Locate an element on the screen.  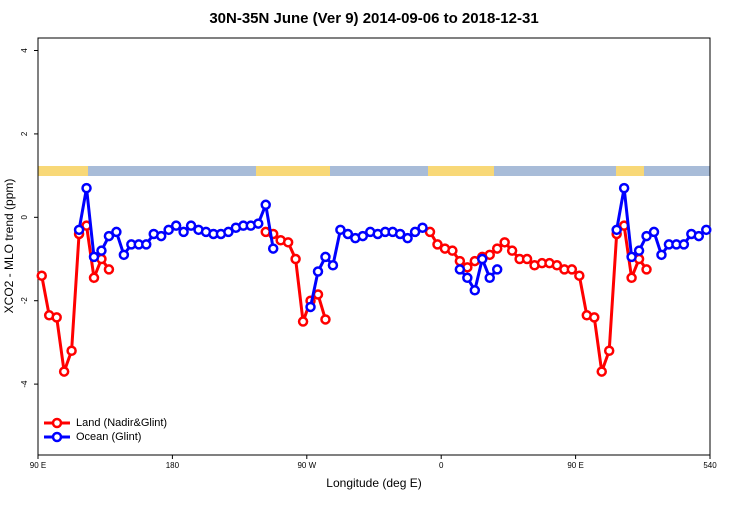
x-tick-label: 180 is located at coordinates (173, 465).